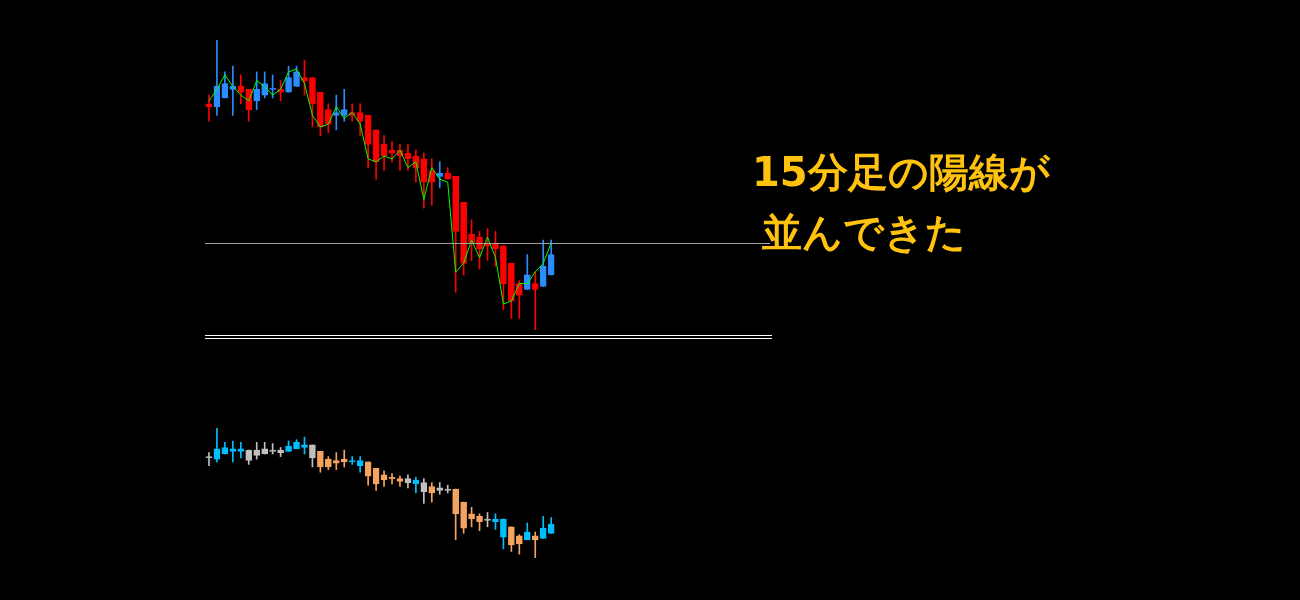  I want to click on annotation: 15分足の陽線が, so click(901, 172).